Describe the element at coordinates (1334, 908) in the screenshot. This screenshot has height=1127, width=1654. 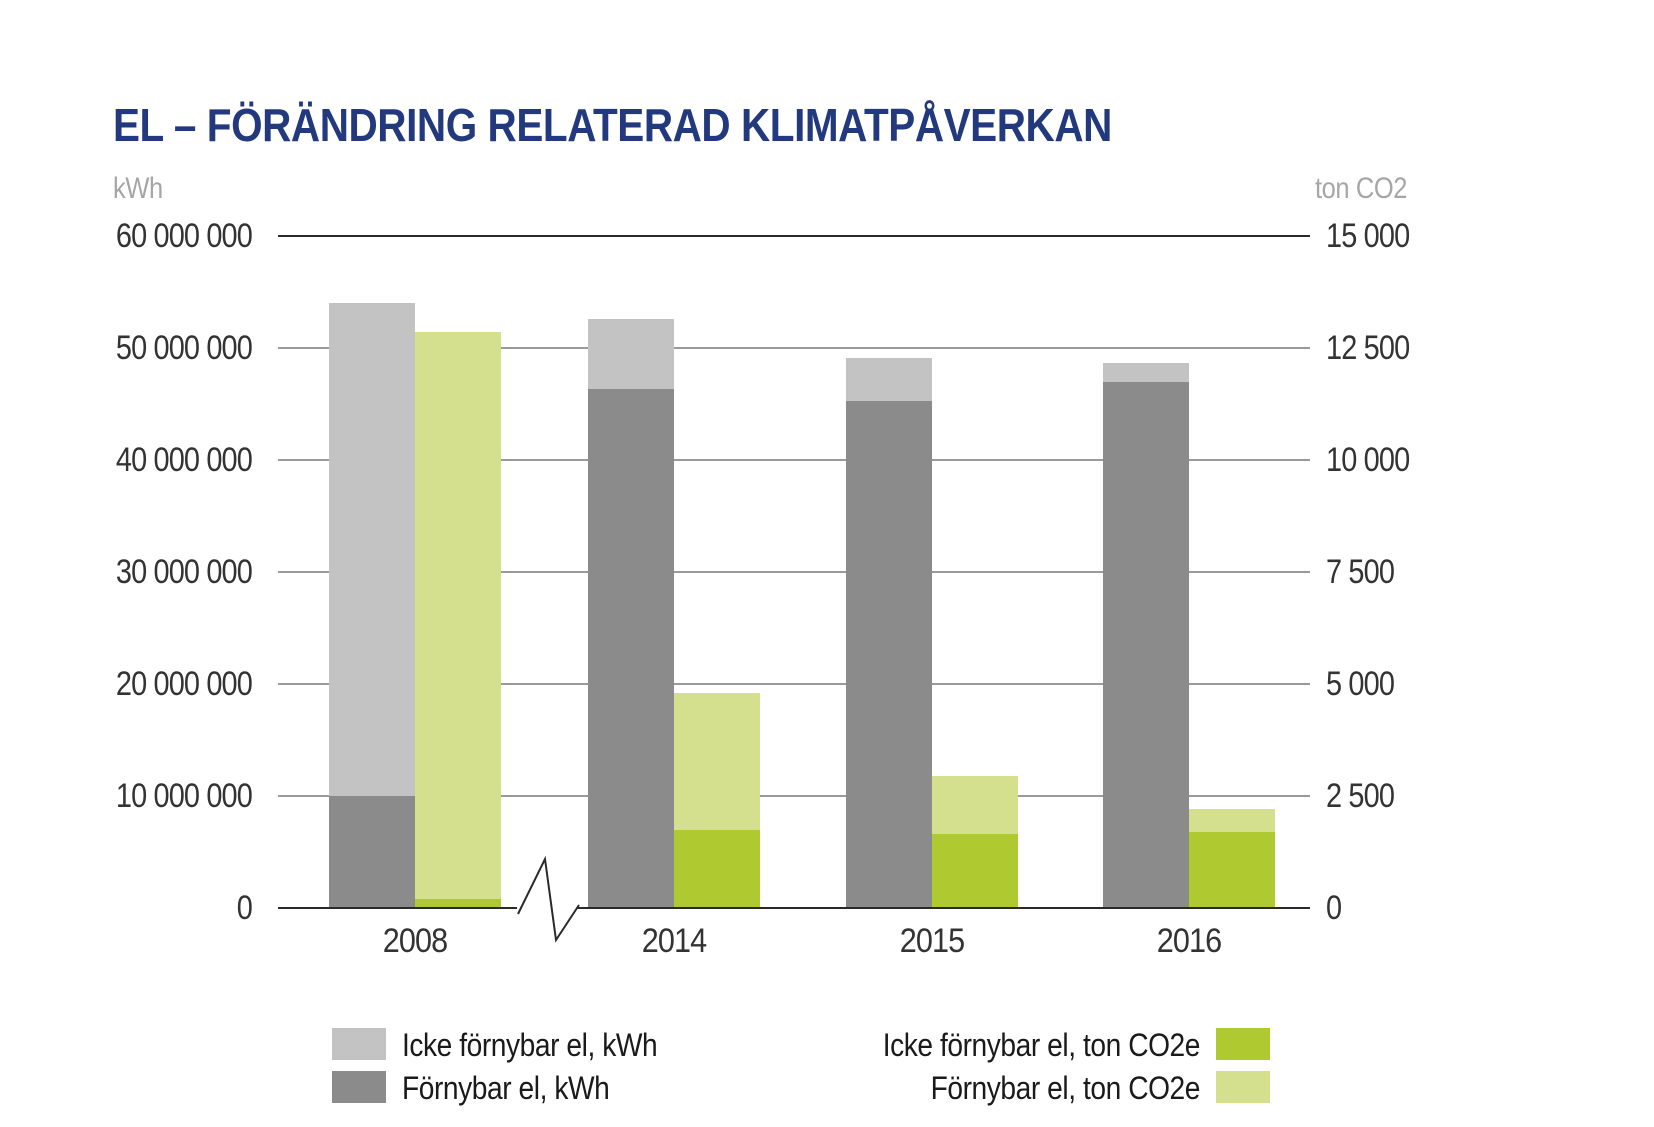
I see `right-axis-tick-label: 0` at that location.